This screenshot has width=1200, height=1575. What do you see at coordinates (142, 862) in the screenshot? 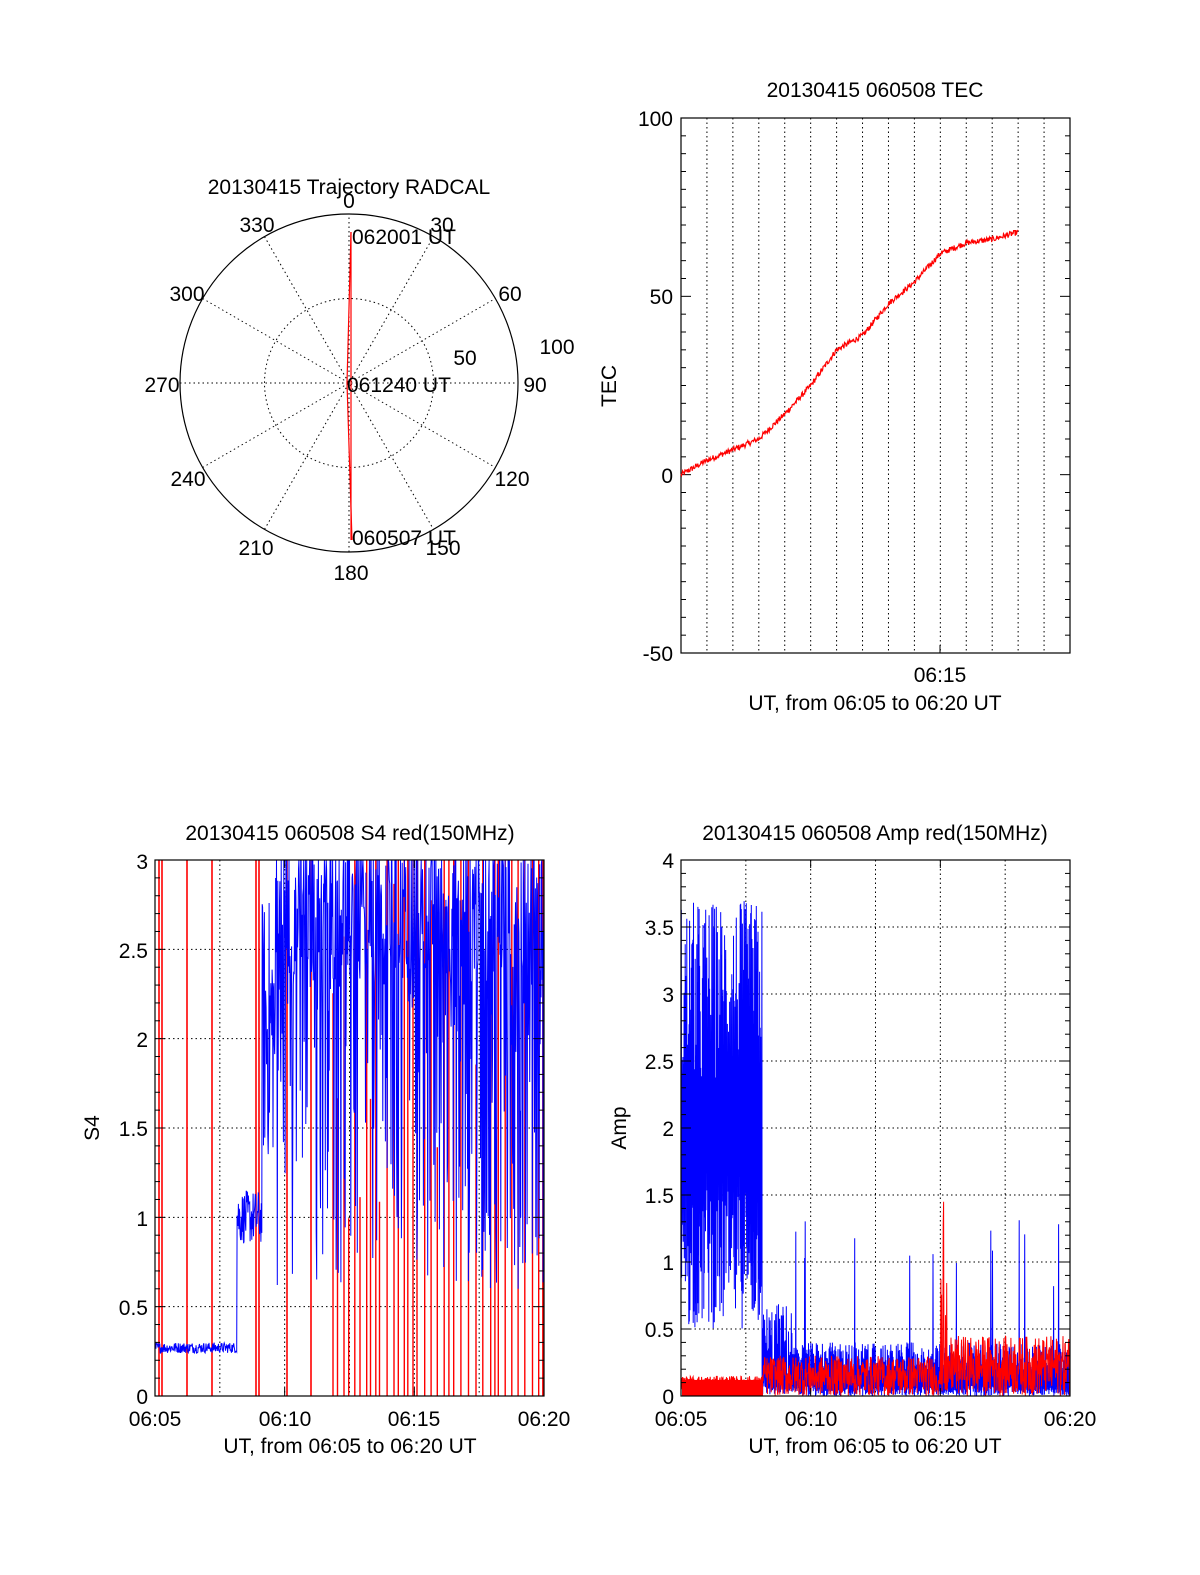
I see `s4-ytick-3: 3` at bounding box center [142, 862].